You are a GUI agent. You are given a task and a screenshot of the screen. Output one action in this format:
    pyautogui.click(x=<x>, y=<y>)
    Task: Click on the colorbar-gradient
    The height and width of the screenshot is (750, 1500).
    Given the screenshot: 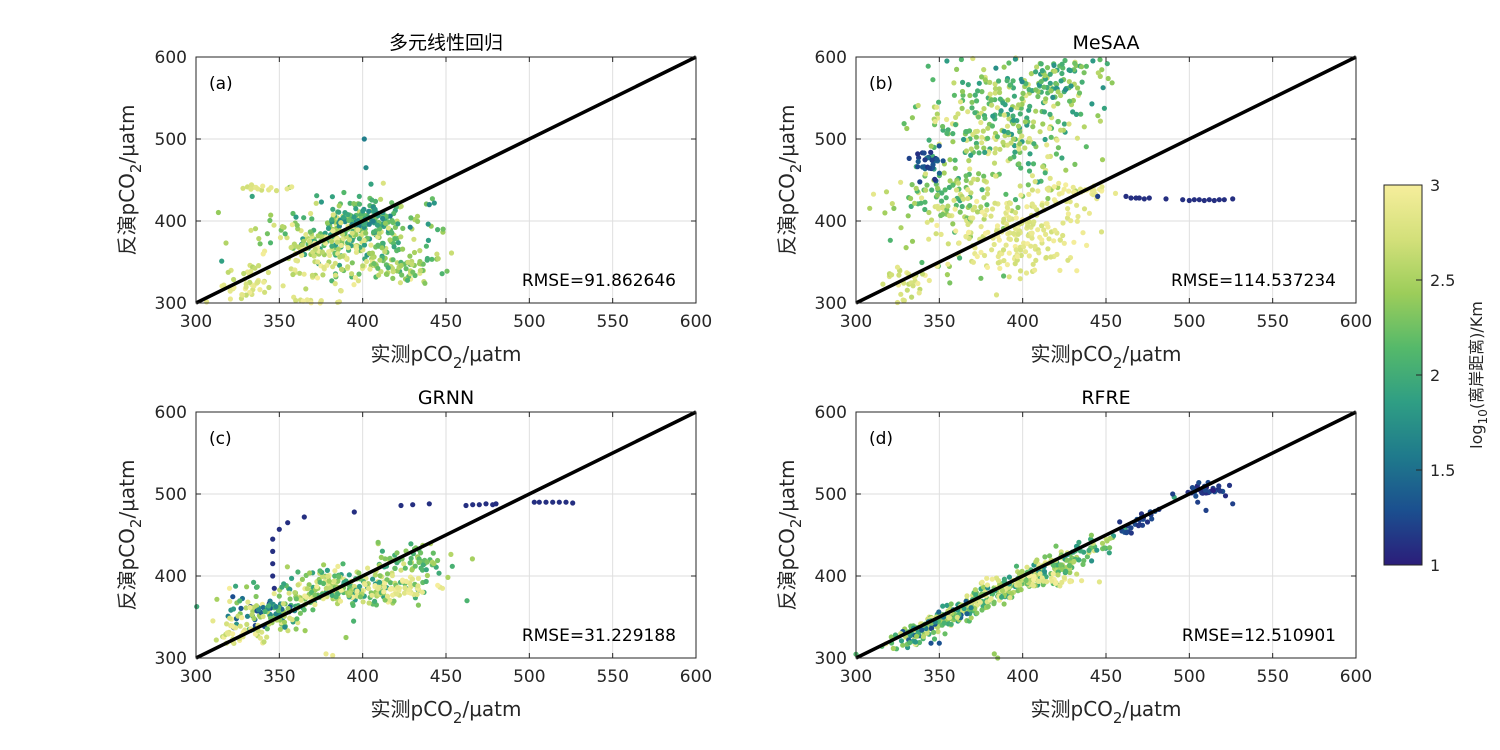 What is the action you would take?
    pyautogui.click(x=1403, y=375)
    